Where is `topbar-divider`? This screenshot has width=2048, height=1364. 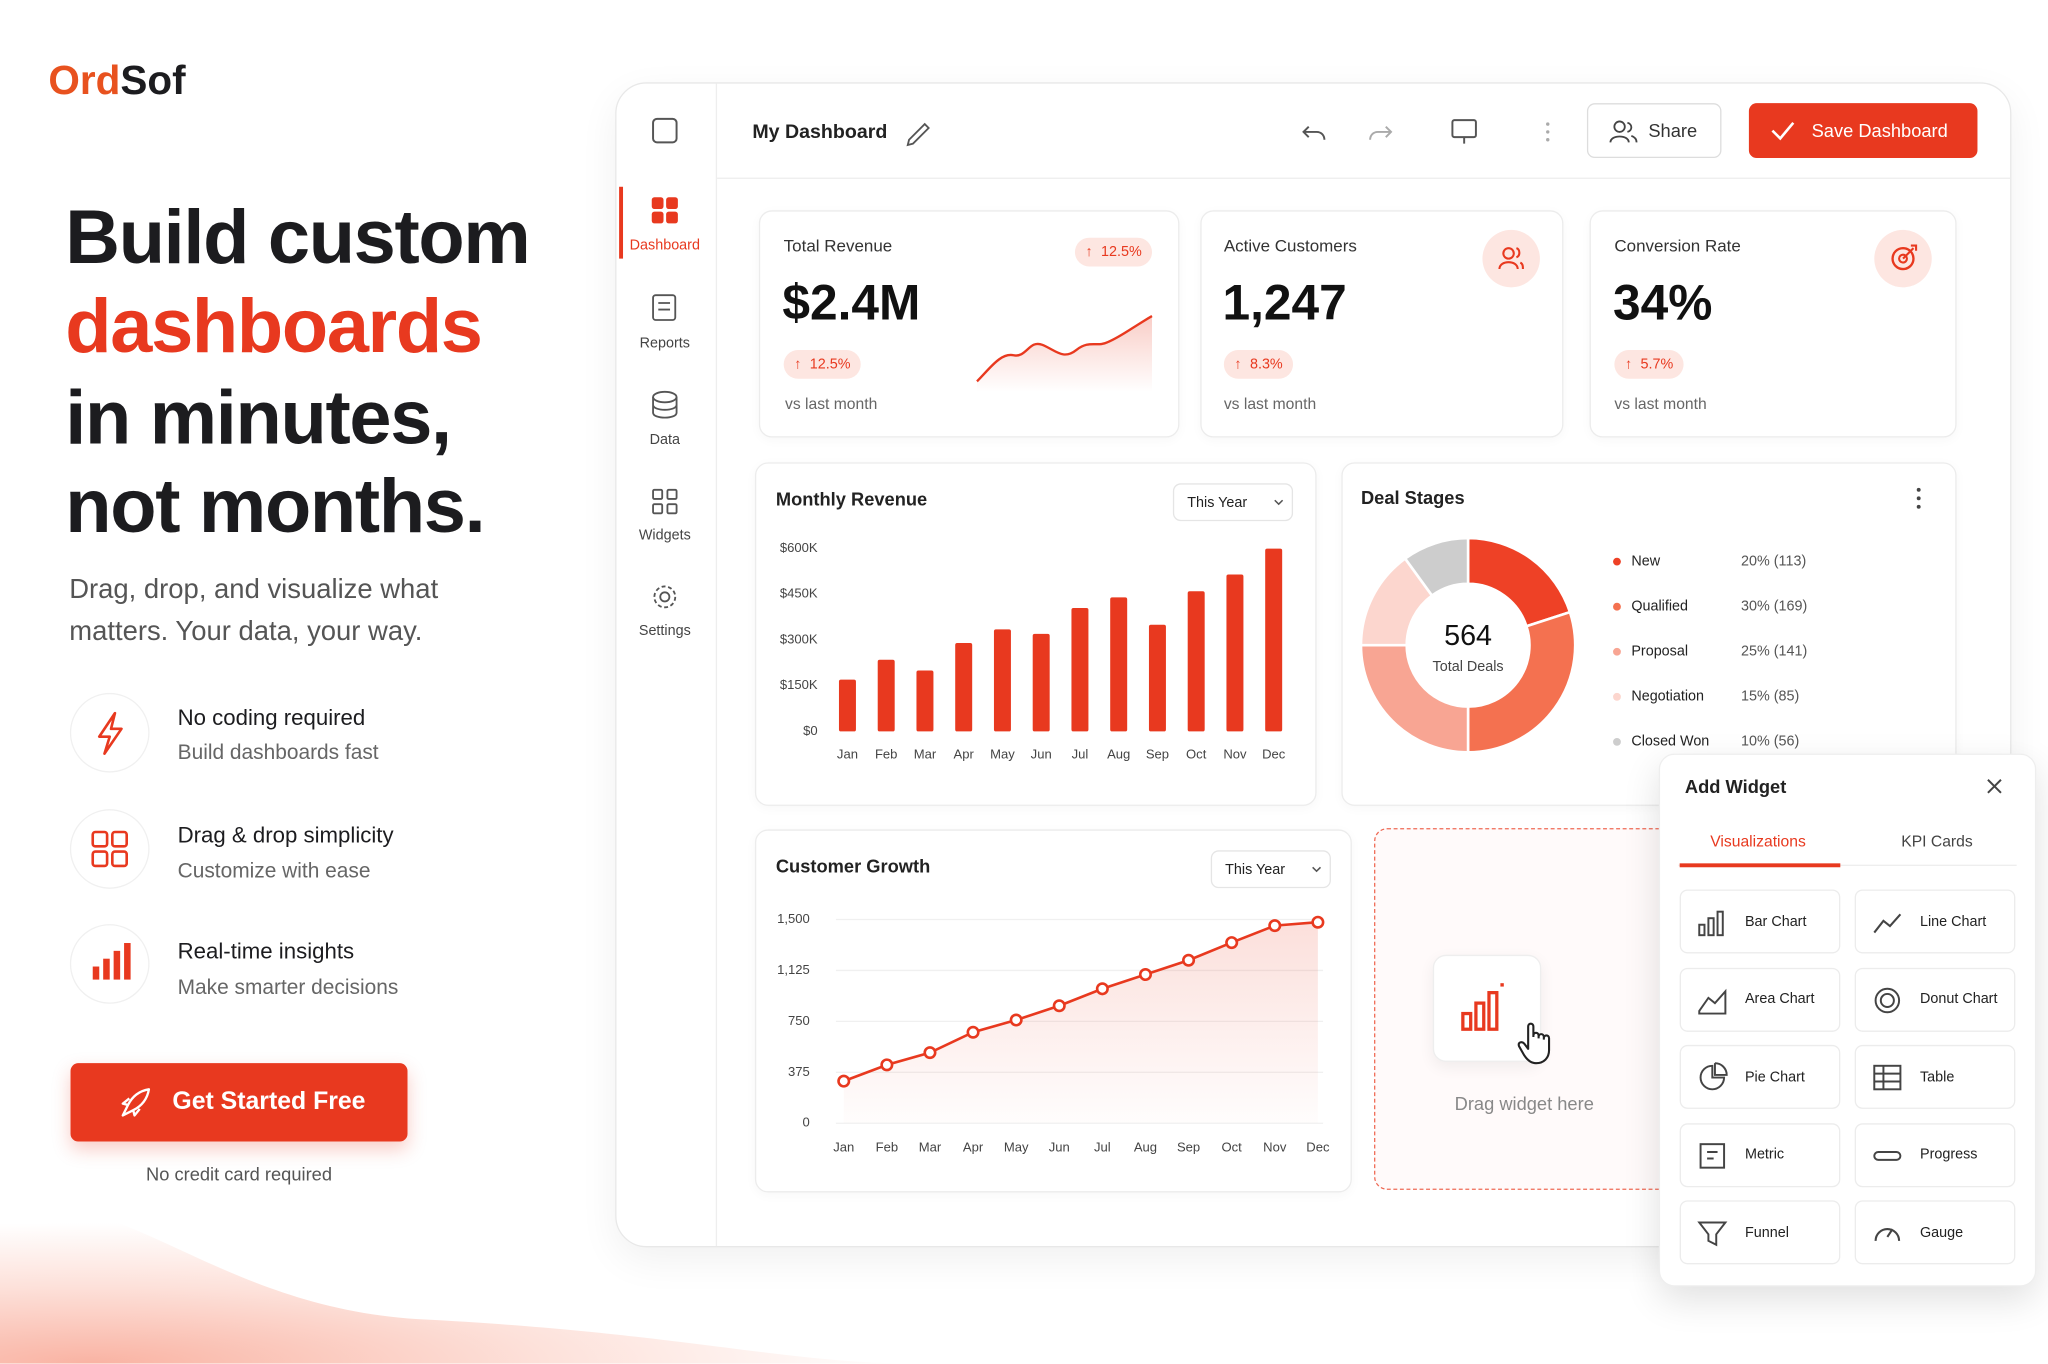
topbar-divider is located at coordinates (1364, 178).